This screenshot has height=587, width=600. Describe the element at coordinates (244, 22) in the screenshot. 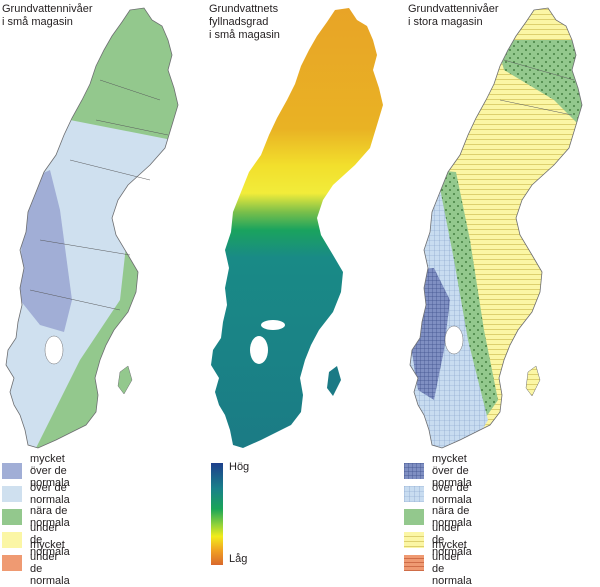

I see `panel2-title: Grundvattnets fyllnadsgrad i små magasin` at that location.